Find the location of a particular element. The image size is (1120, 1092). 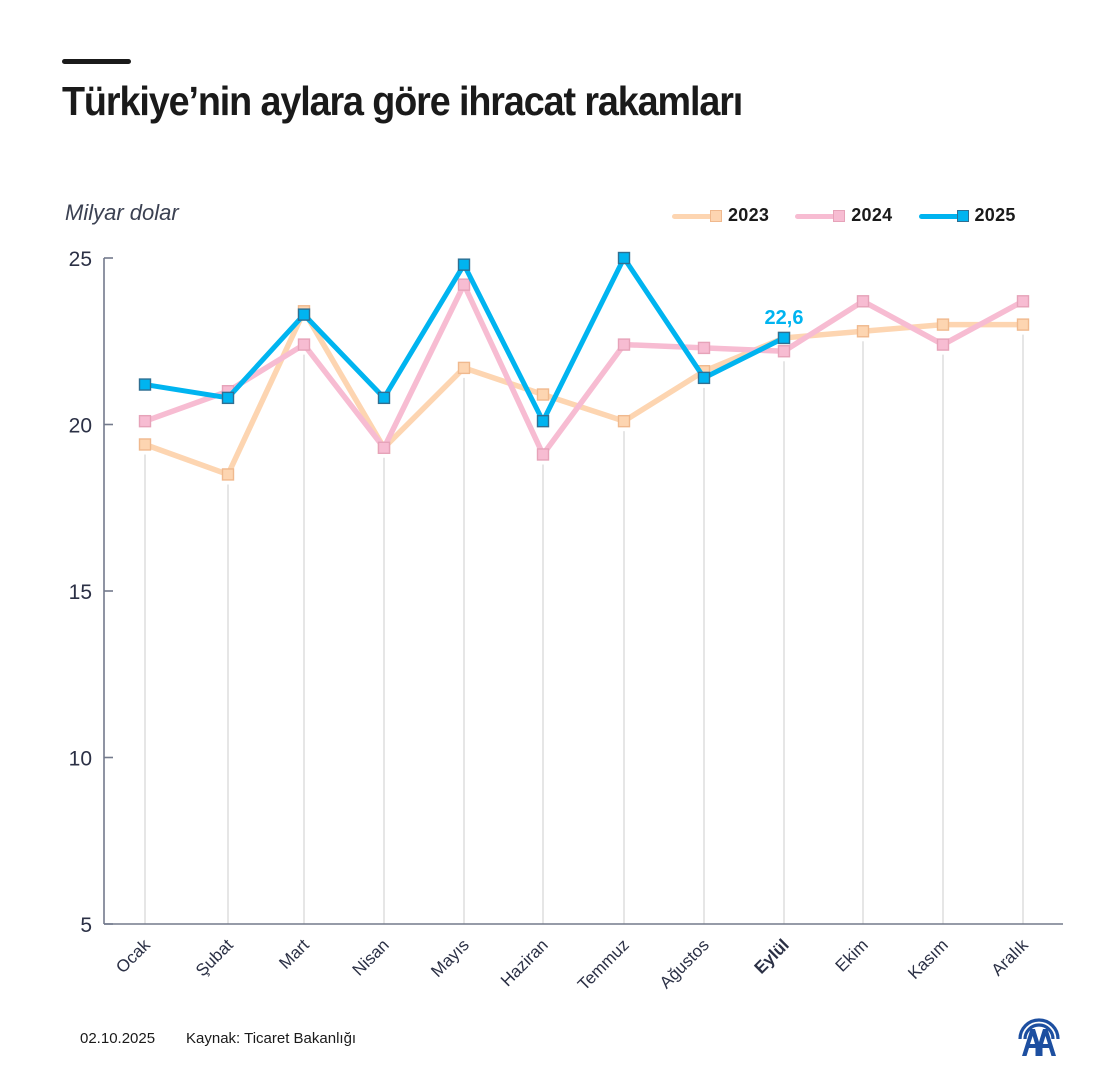

title-accent-bar is located at coordinates (96, 61).